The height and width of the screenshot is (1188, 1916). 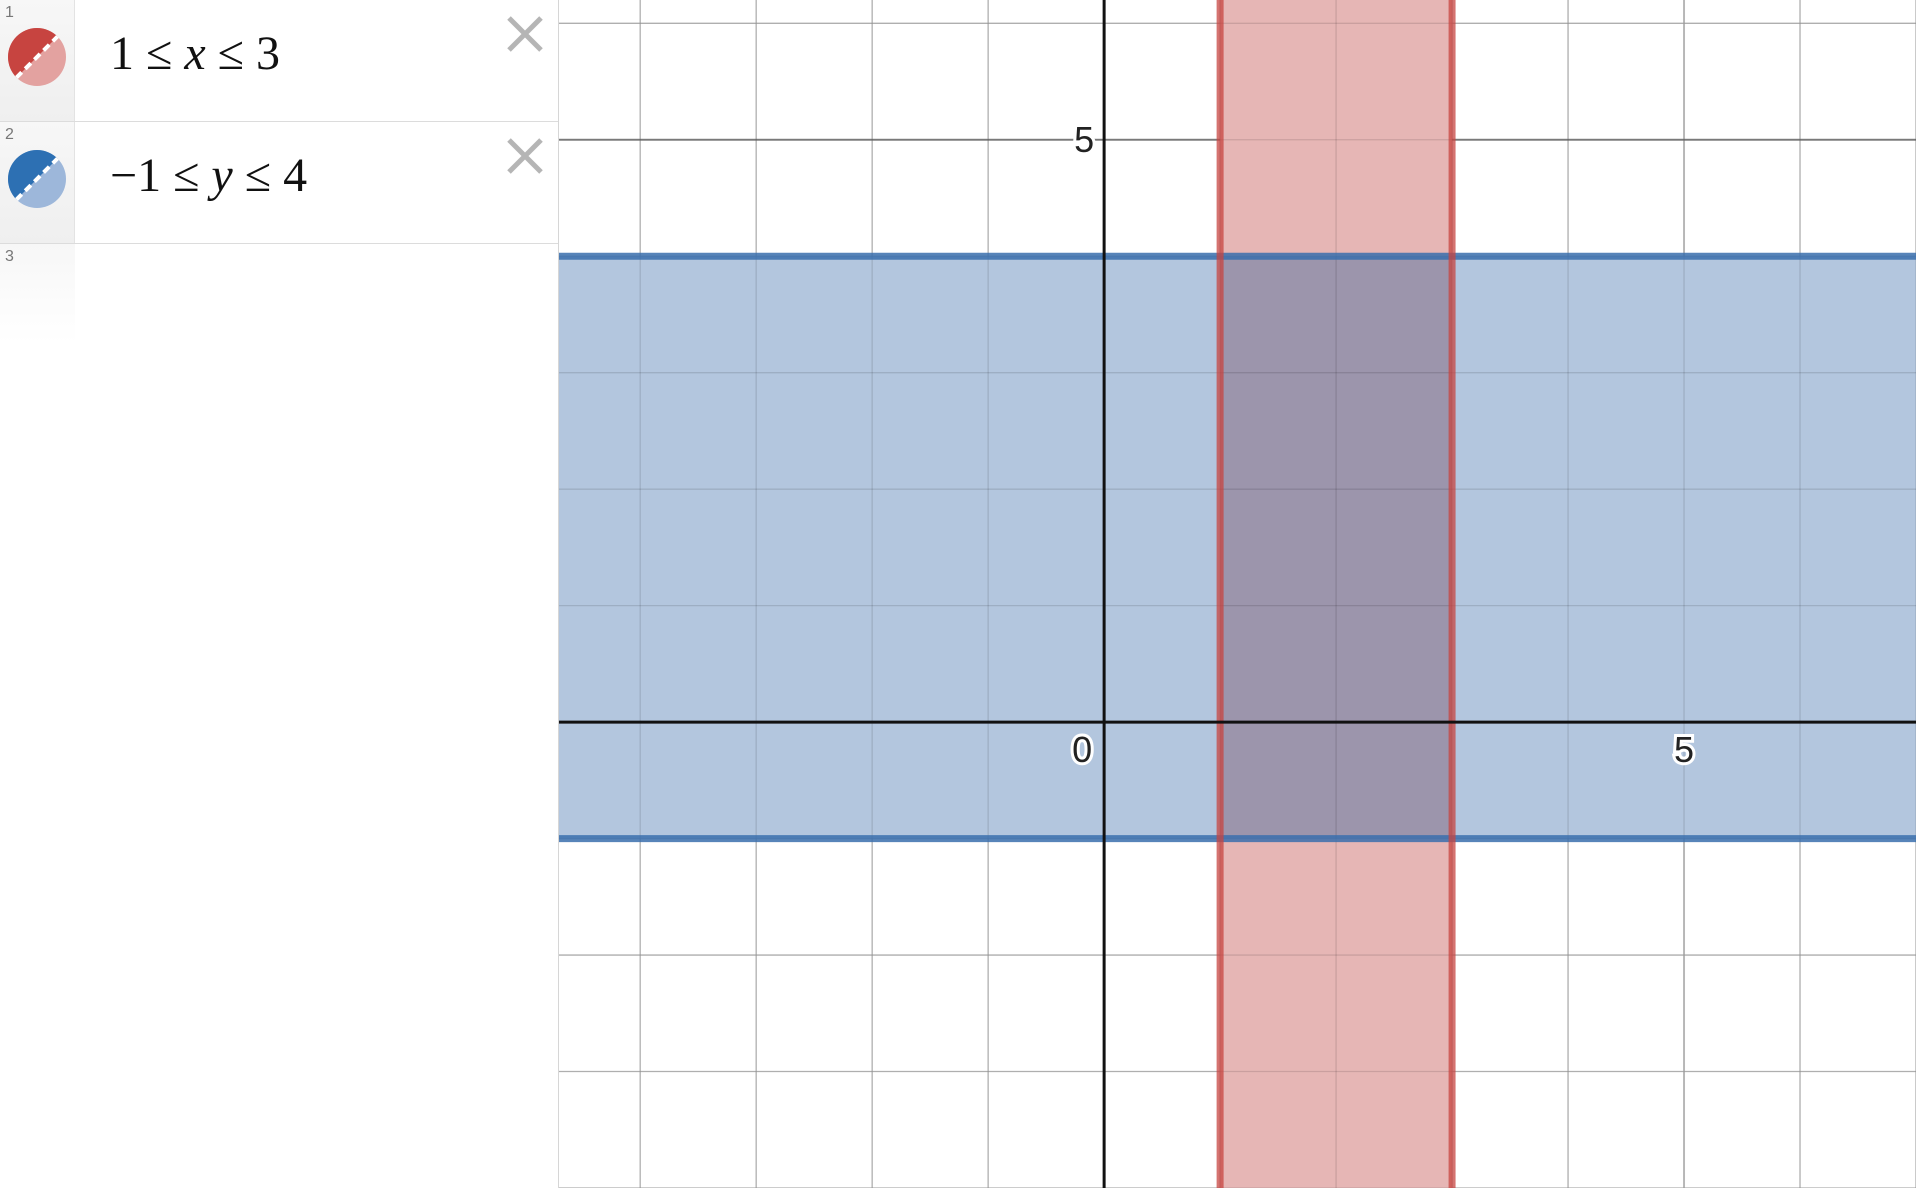 What do you see at coordinates (208, 175) in the screenshot?
I see `expression-text: −1 ≤ y ≤ 4` at bounding box center [208, 175].